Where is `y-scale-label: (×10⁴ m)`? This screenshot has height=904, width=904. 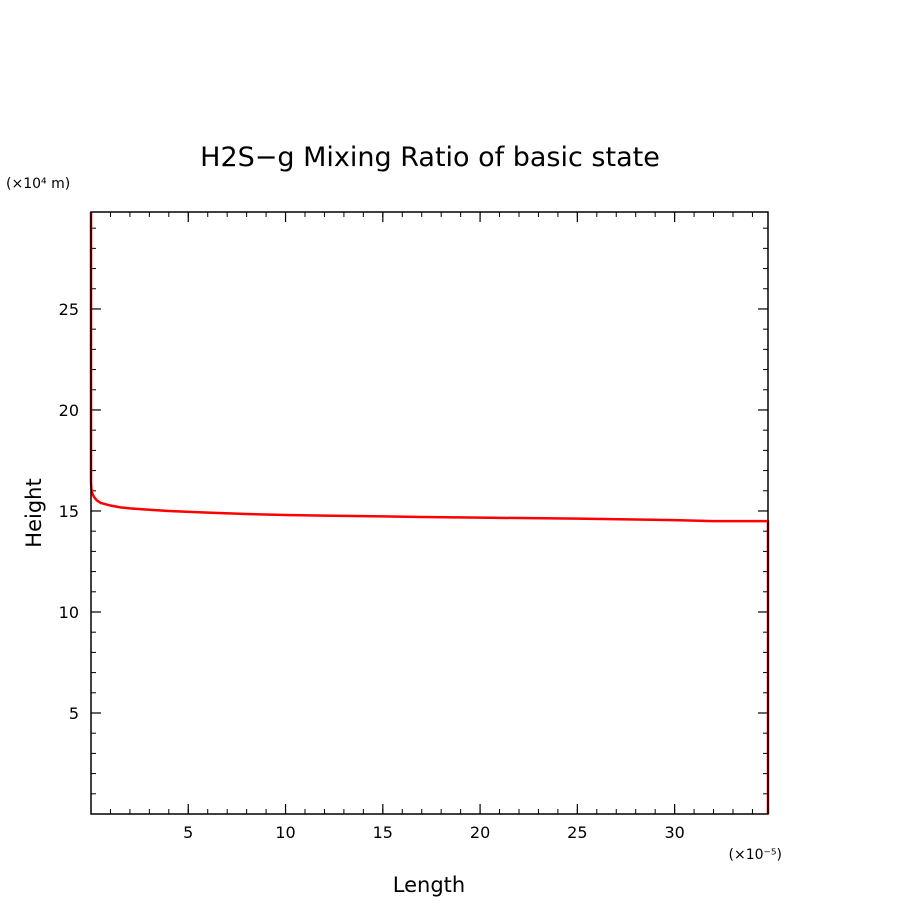 y-scale-label: (×10⁴ m) is located at coordinates (38, 184).